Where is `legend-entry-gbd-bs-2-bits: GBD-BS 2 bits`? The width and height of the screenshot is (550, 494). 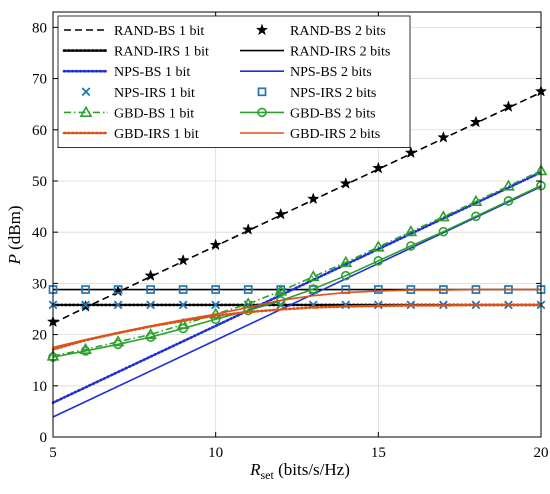 legend-entry-gbd-bs-2-bits: GBD-BS 2 bits is located at coordinates (308, 113).